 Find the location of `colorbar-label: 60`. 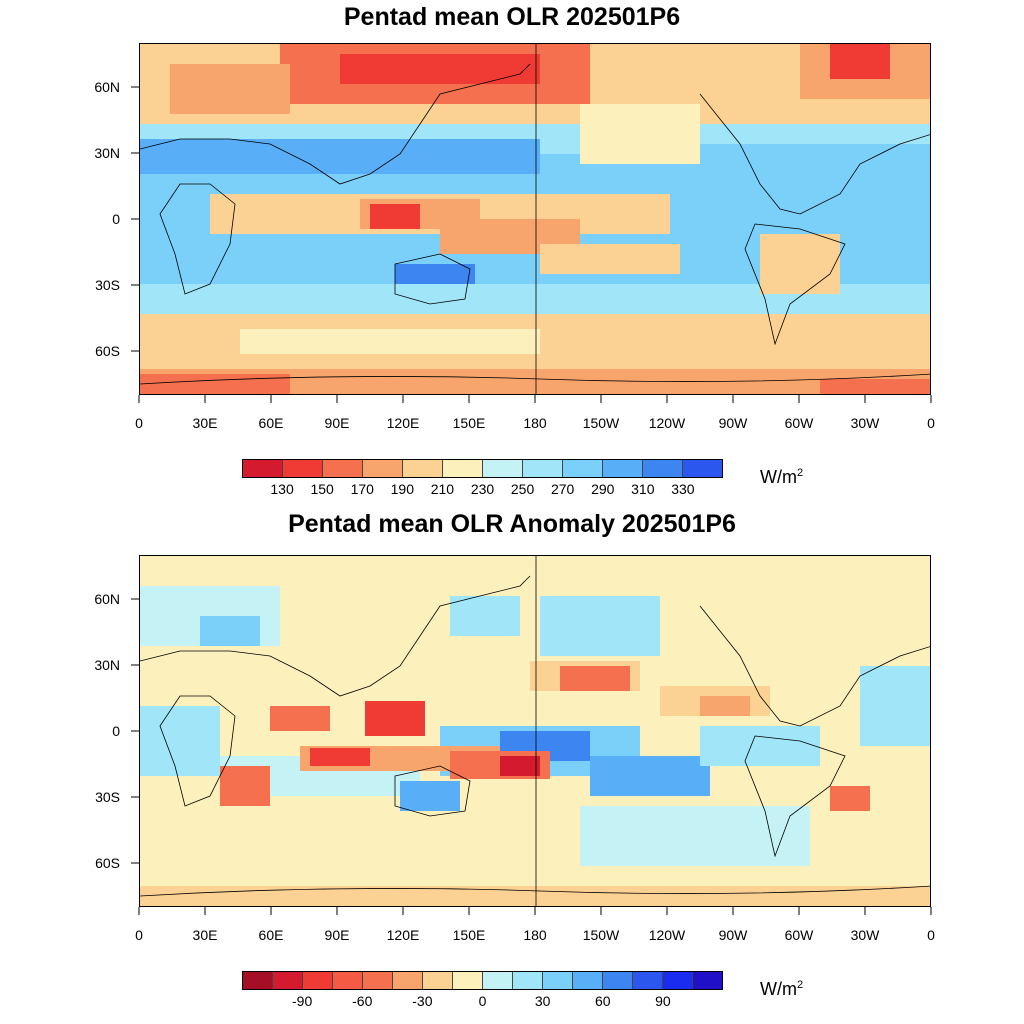

colorbar-label: 60 is located at coordinates (602, 1001).